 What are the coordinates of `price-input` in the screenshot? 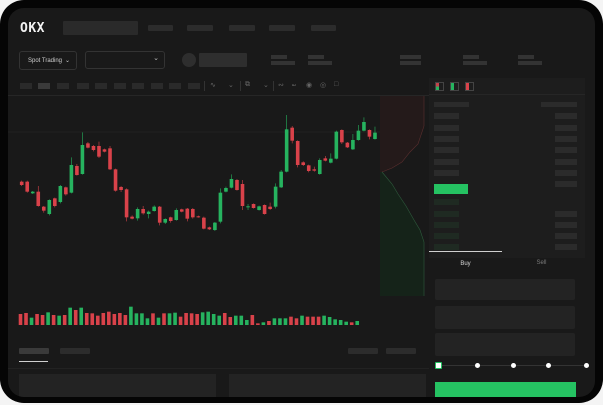 It's located at (505, 289).